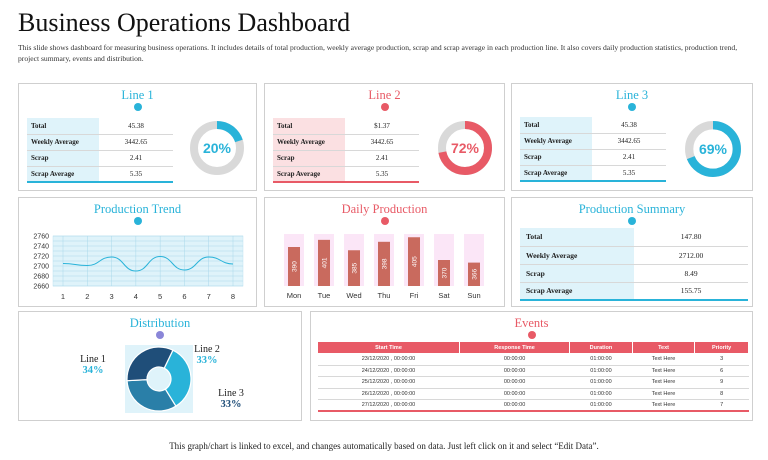 The width and height of the screenshot is (768, 460). Describe the element at coordinates (531, 323) in the screenshot. I see `events-title: Events` at that location.